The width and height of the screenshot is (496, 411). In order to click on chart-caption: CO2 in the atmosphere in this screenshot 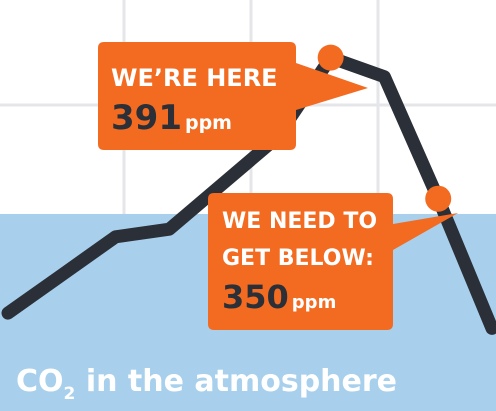, I will do `click(206, 384)`.